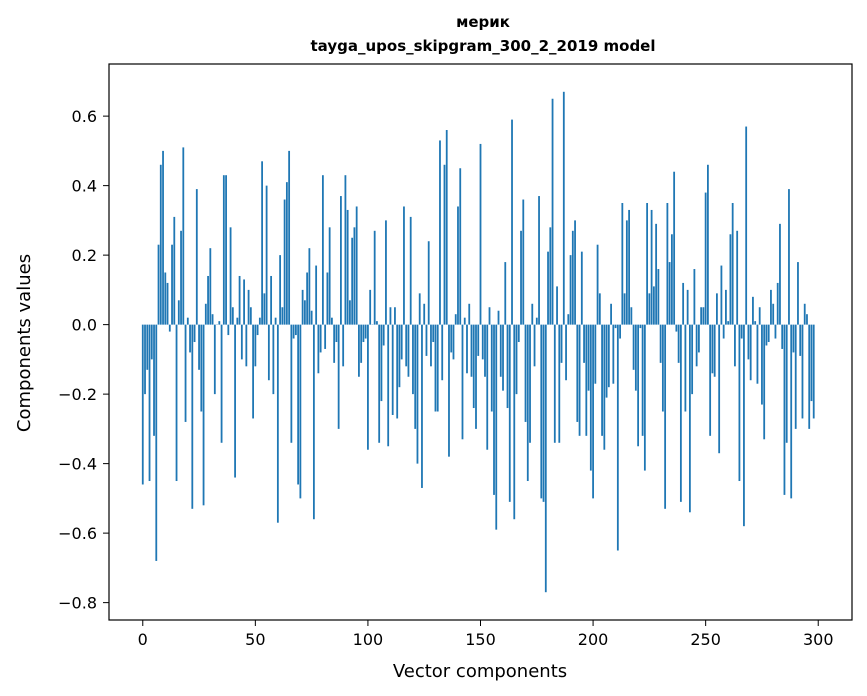 The width and height of the screenshot is (867, 696). What do you see at coordinates (83, 360) in the screenshot?
I see `y-axis: −0.8 −0.6 −0.4 −0.2 0.0 0.2 0.4 0.6` at bounding box center [83, 360].